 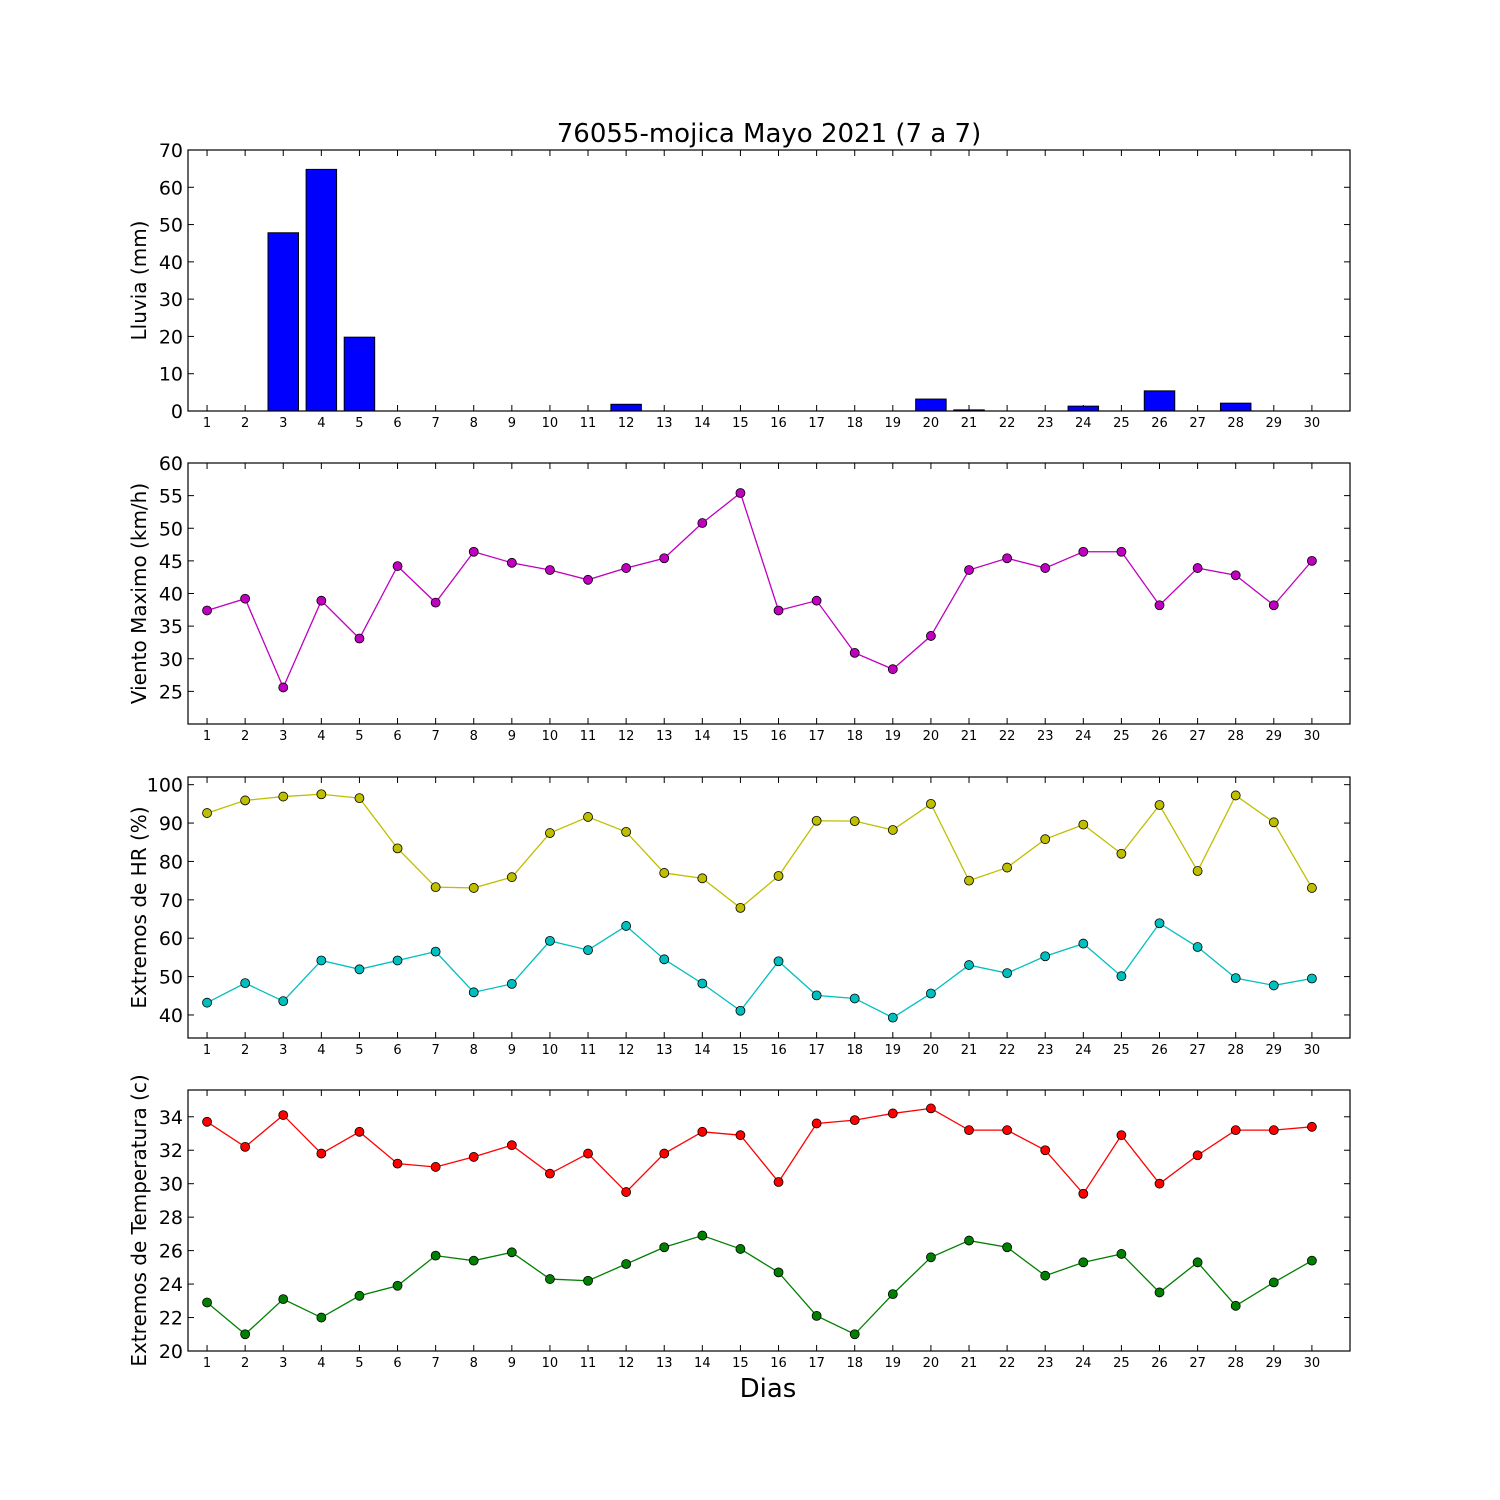 I want to click on x-tick-label: 16, so click(x=778, y=1363).